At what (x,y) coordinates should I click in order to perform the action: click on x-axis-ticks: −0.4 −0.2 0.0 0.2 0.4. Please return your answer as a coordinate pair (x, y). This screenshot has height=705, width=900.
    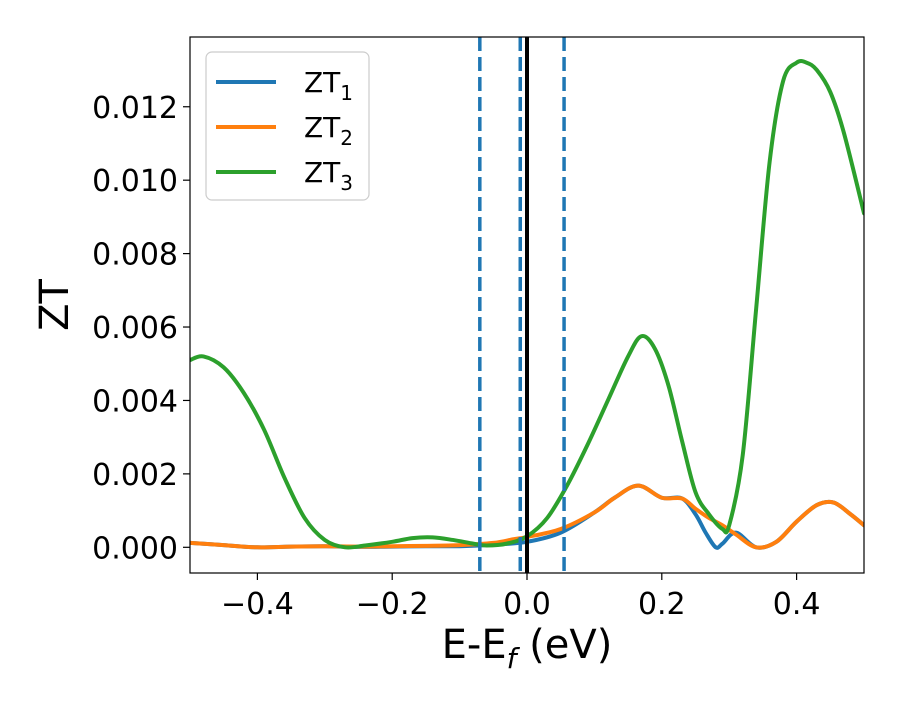
    Looking at the image, I should click on (520, 597).